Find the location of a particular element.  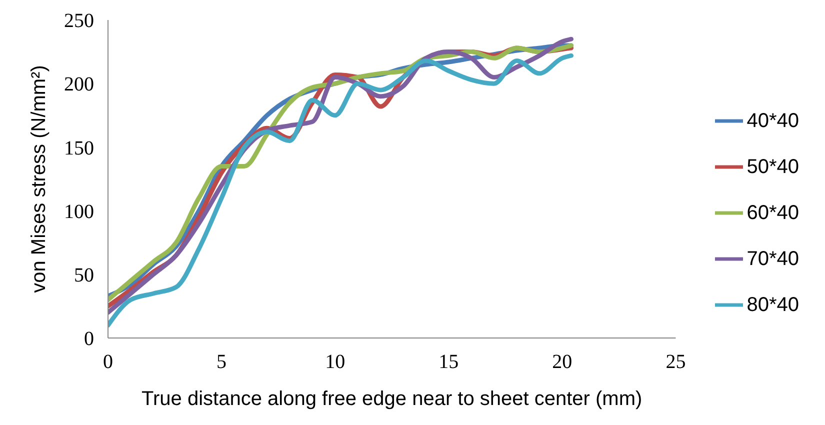

x-tick-label: 0 is located at coordinates (108, 362).